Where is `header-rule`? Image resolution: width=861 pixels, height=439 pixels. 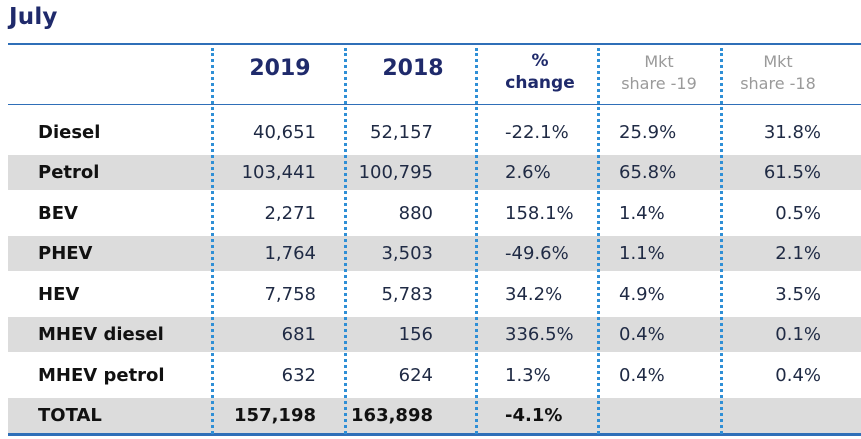
header-rule is located at coordinates (434, 104).